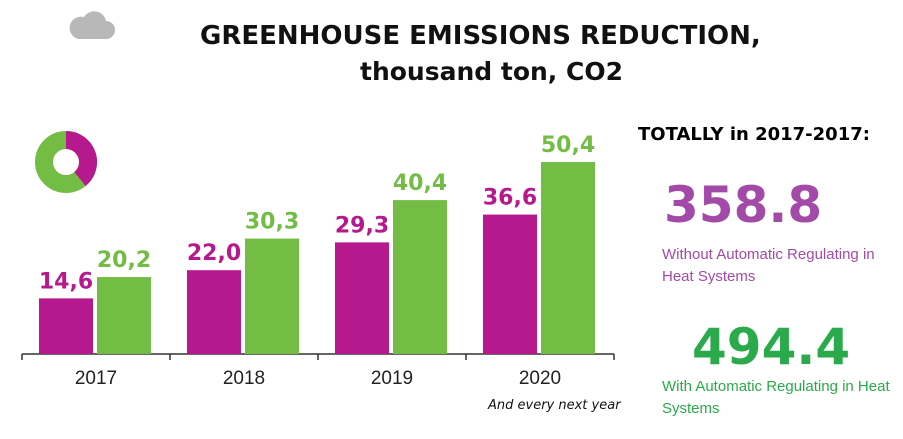 The height and width of the screenshot is (439, 903). What do you see at coordinates (743, 205) in the screenshot?
I see `total-without-value: 358.8` at bounding box center [743, 205].